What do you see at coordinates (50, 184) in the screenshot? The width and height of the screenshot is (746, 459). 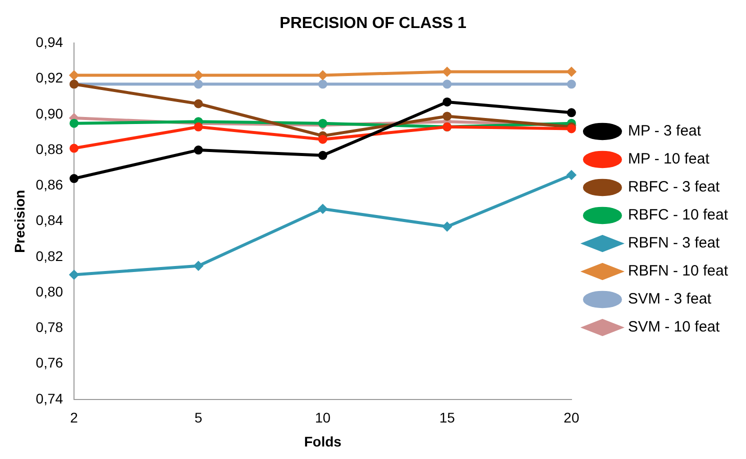 I see `y-tick-label: 0,86` at bounding box center [50, 184].